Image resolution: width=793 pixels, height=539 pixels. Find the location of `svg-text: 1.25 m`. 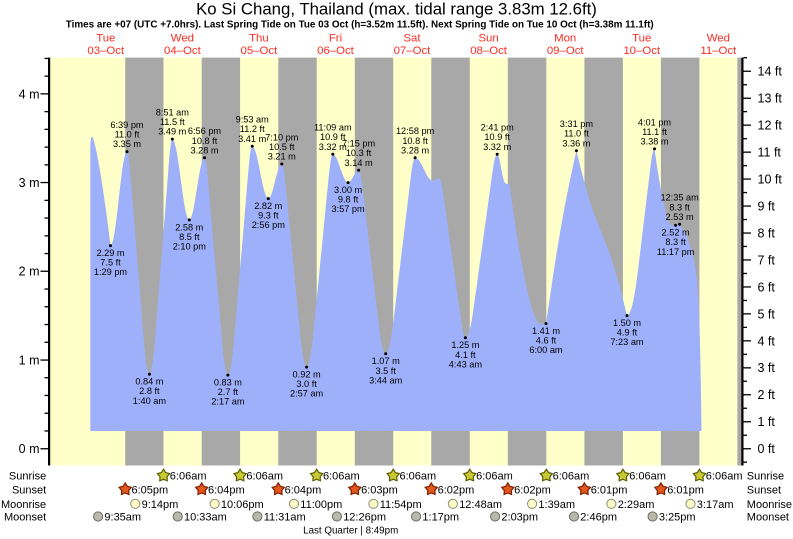

svg-text: 1.25 m is located at coordinates (465, 345).